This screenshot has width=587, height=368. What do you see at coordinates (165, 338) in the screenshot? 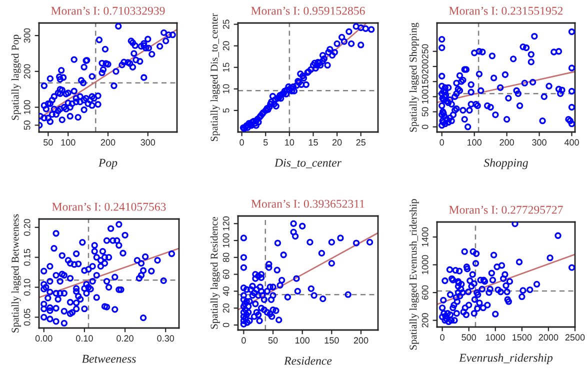
I see `x-tick-label: 0.30` at bounding box center [165, 338].